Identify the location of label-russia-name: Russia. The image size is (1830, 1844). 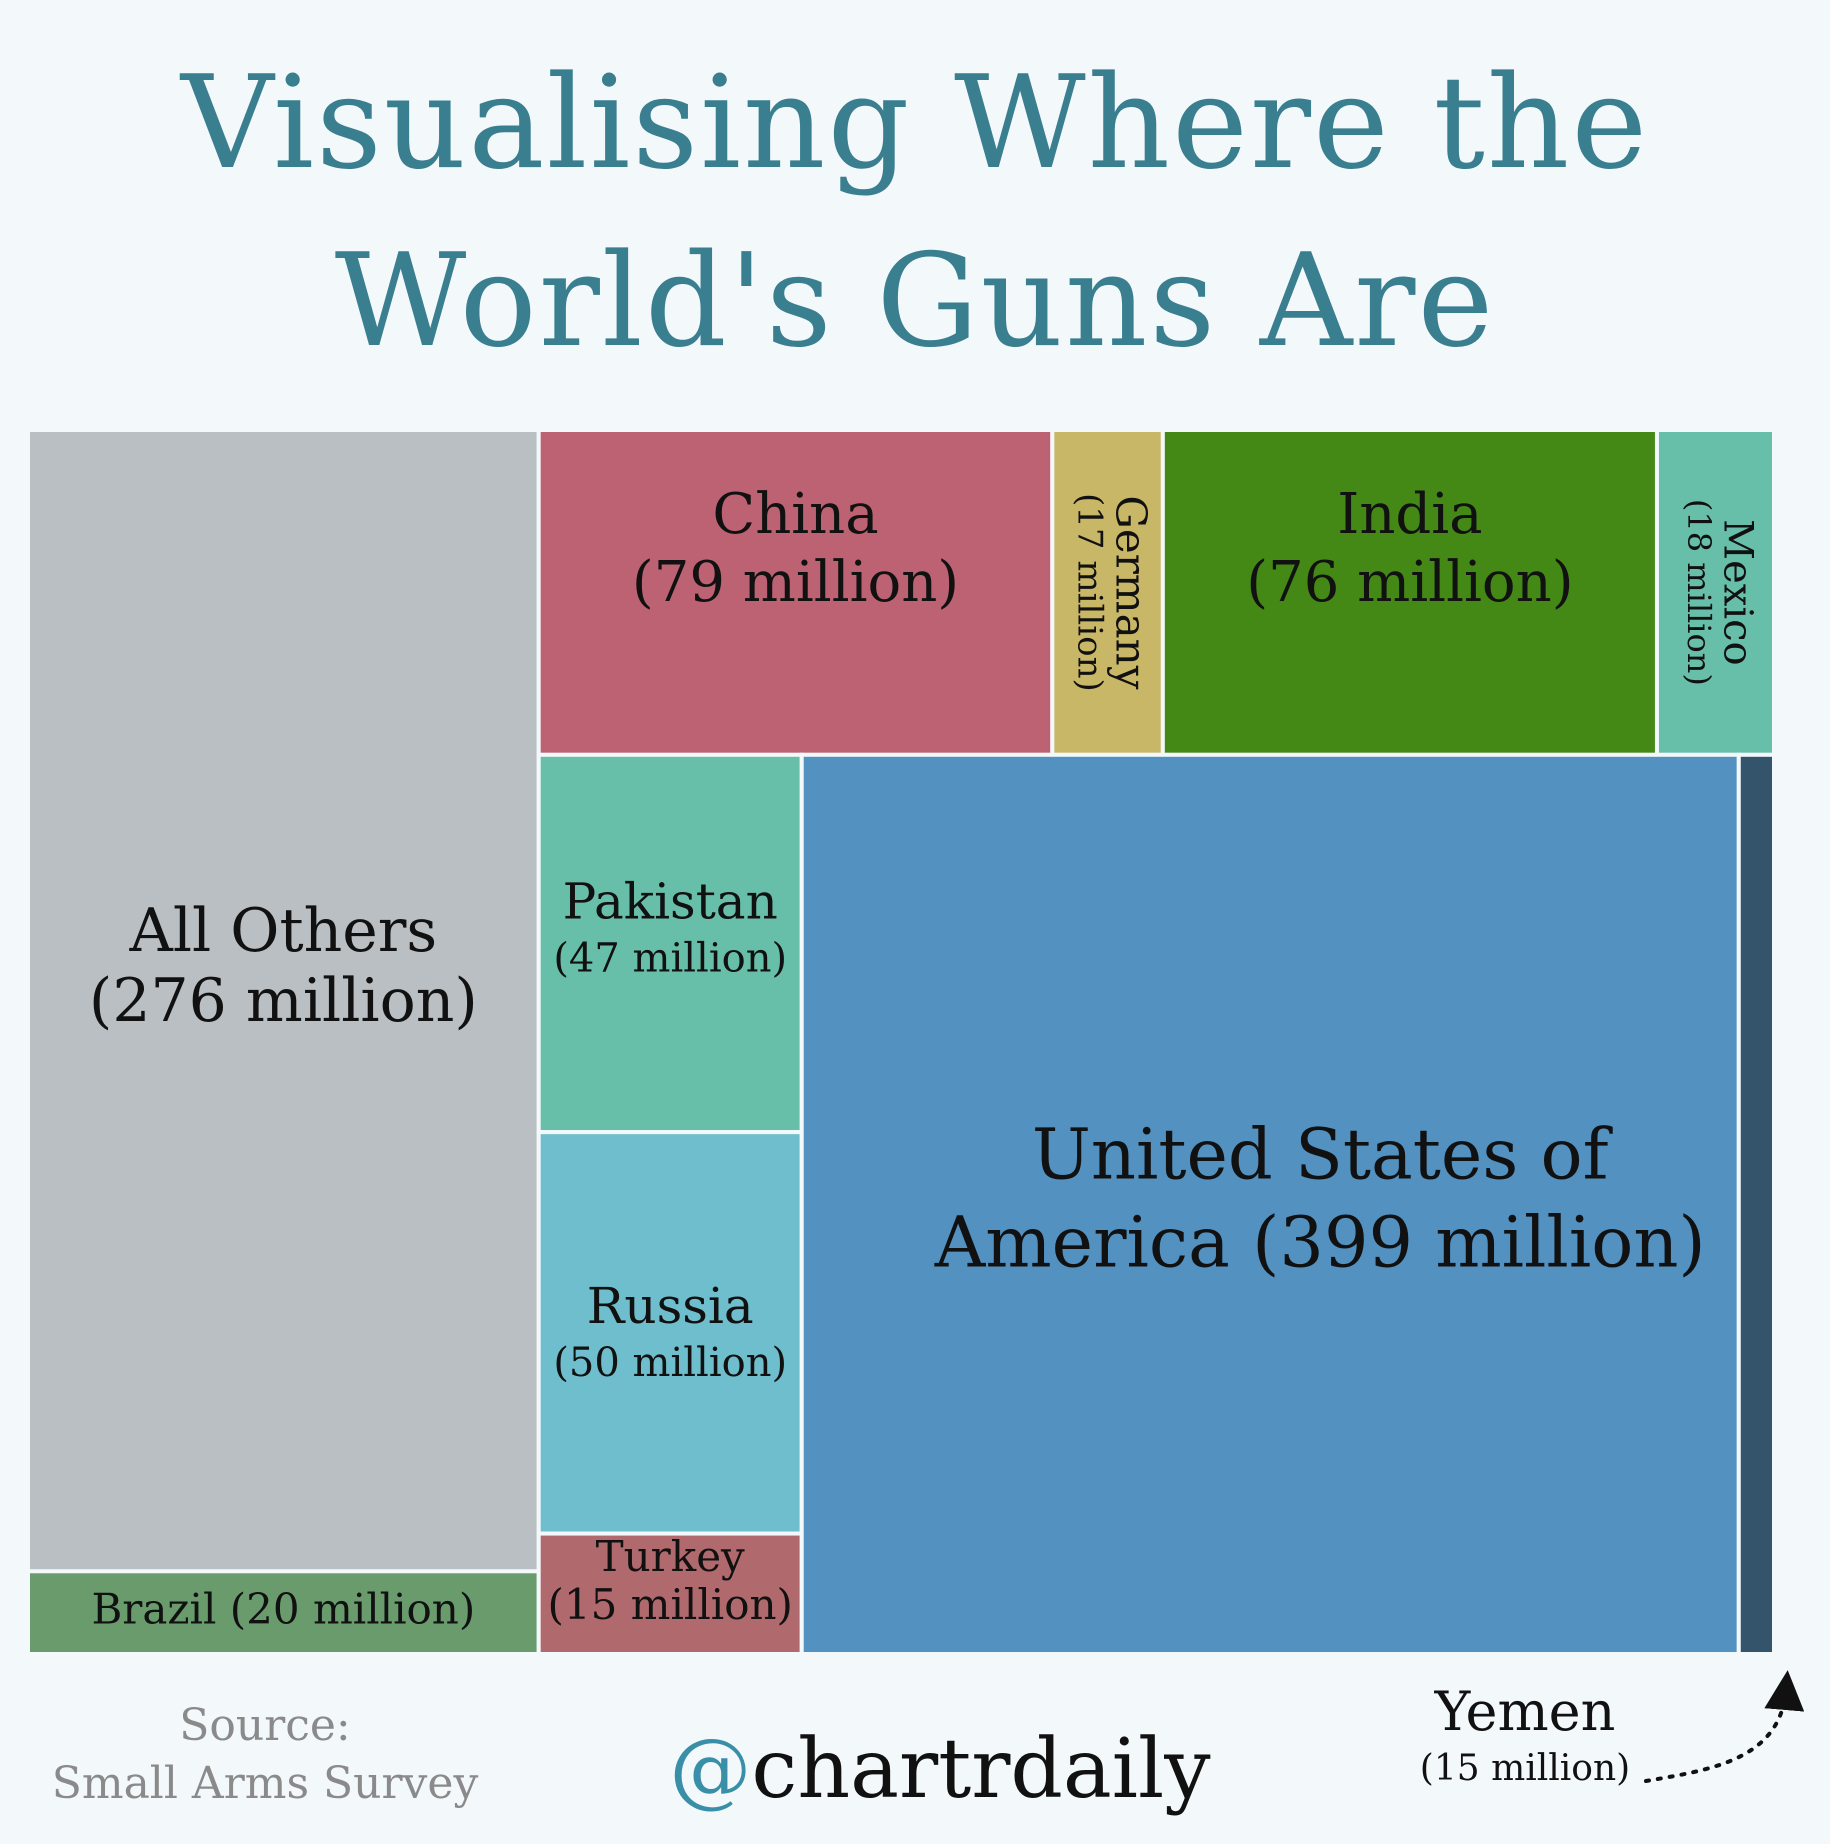
(670, 1306).